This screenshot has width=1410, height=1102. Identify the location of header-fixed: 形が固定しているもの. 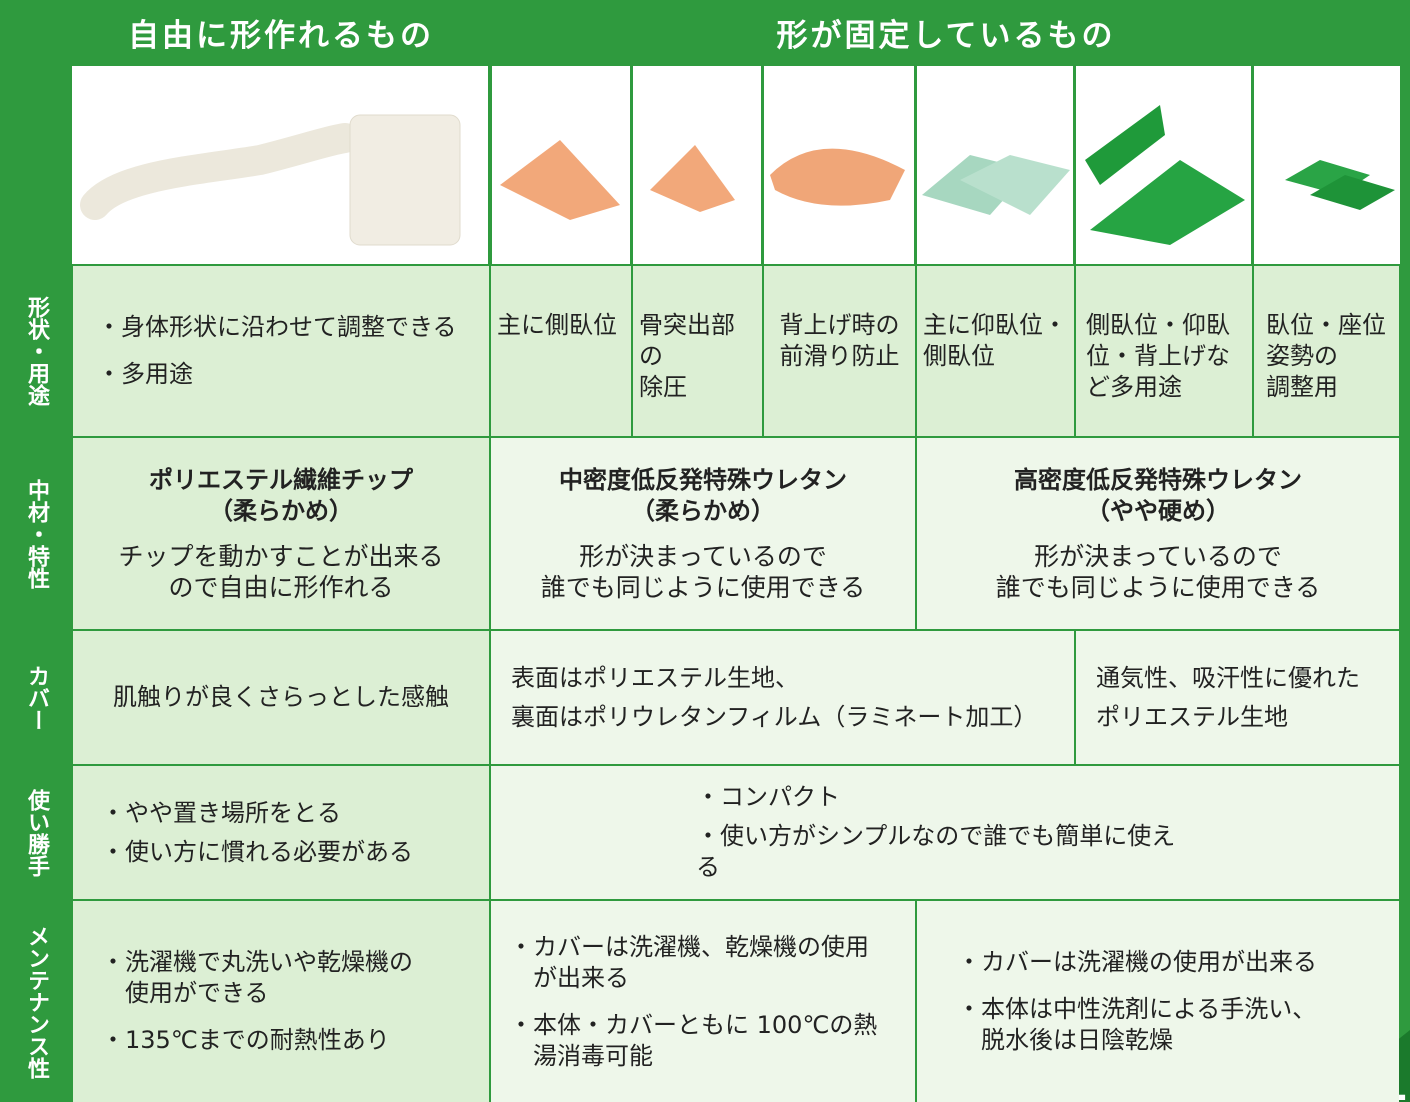
(946, 35).